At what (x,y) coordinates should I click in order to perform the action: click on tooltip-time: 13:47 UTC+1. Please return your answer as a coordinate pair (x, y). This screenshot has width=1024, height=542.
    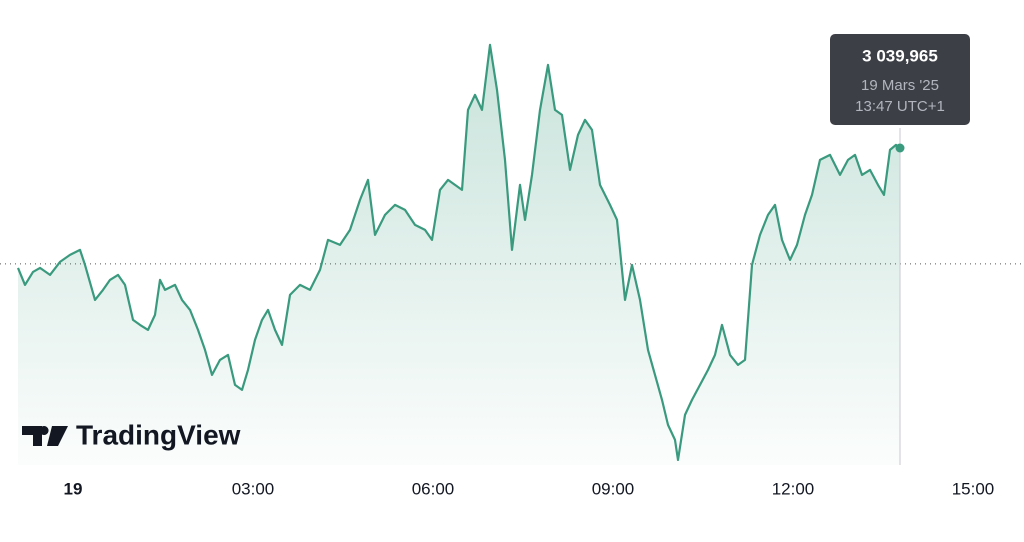
    Looking at the image, I should click on (900, 106).